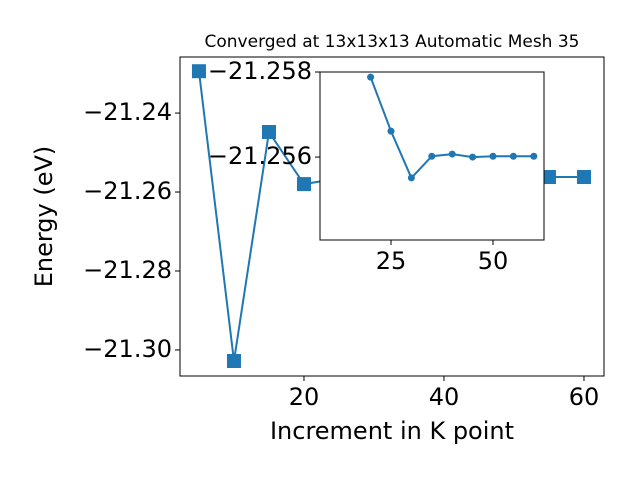  Describe the element at coordinates (392, 42) in the screenshot. I see `chart-title: Converged at 13x13x13 Automatic Mesh 35` at that location.